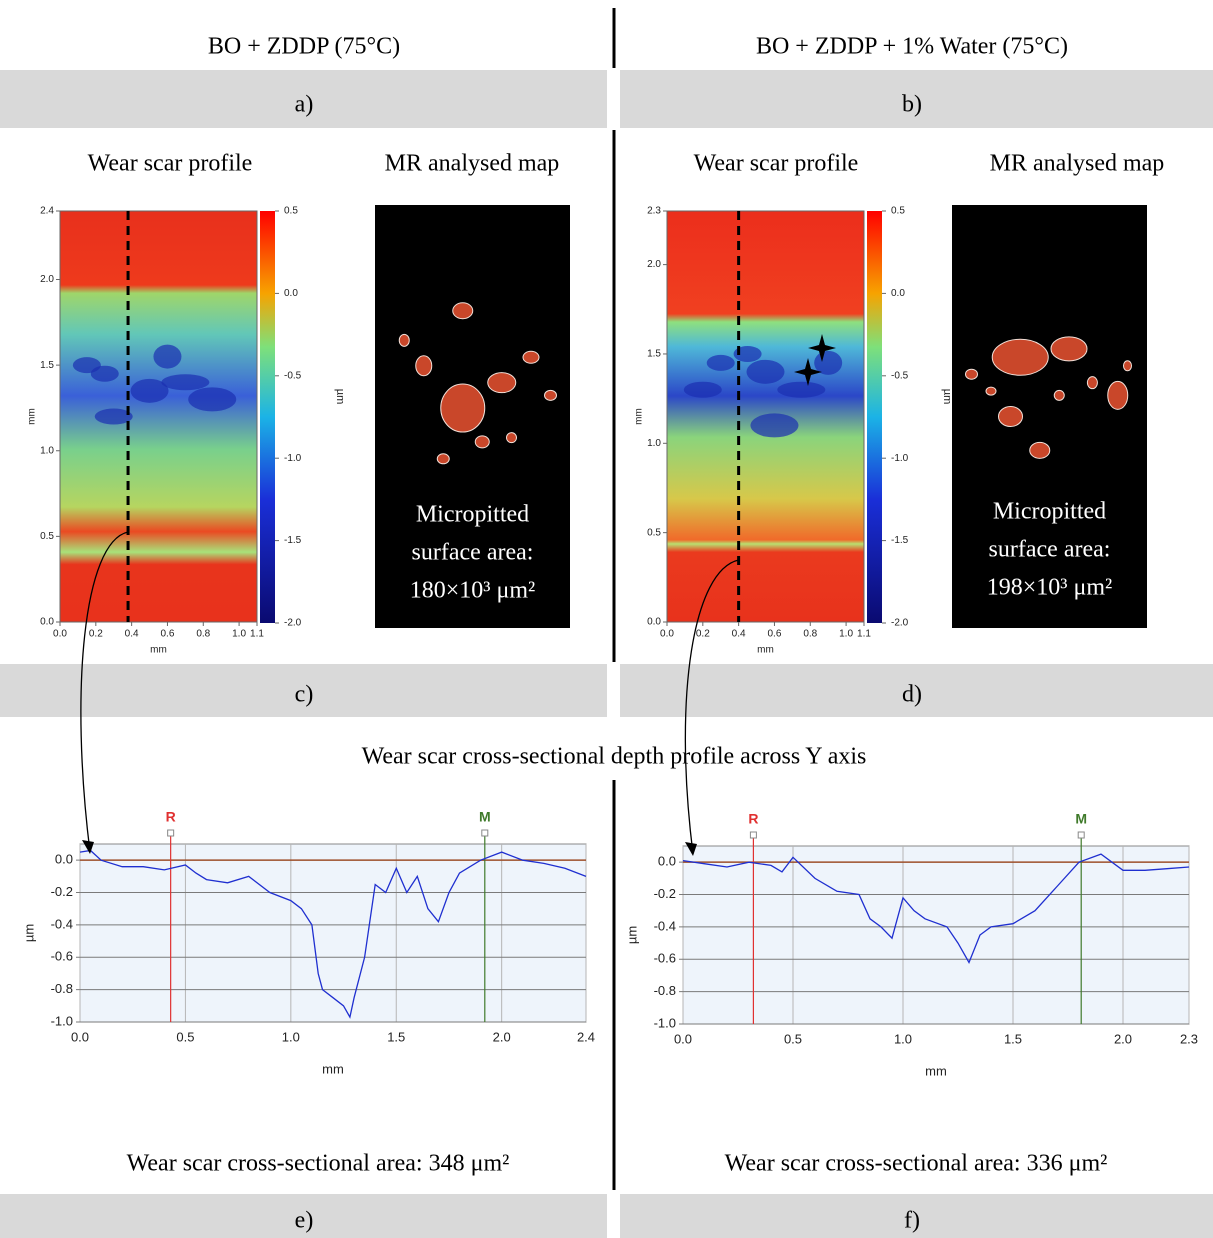  What do you see at coordinates (304, 47) in the screenshot?
I see `panel-title: BO + ZDDP (75°C)` at bounding box center [304, 47].